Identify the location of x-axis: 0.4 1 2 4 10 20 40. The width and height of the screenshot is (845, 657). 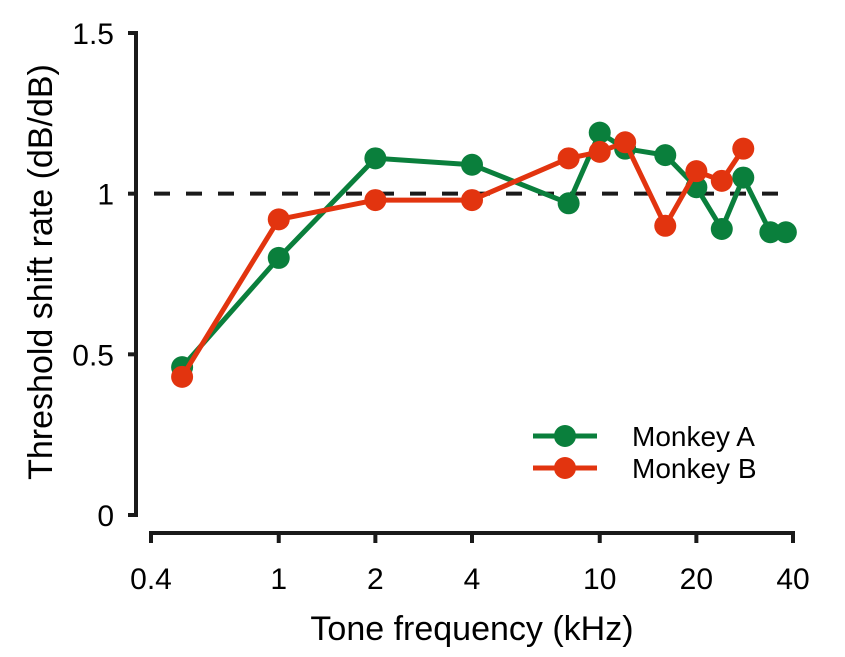
(470, 563).